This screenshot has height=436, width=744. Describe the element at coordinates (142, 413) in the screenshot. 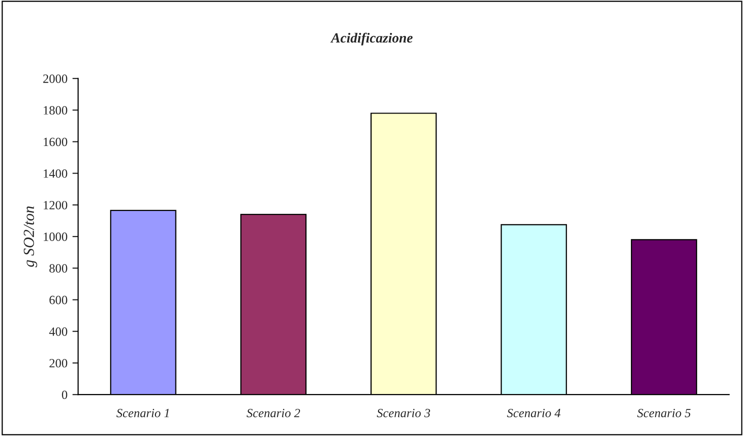

I see `x-tick-label: Scenario 1` at that location.